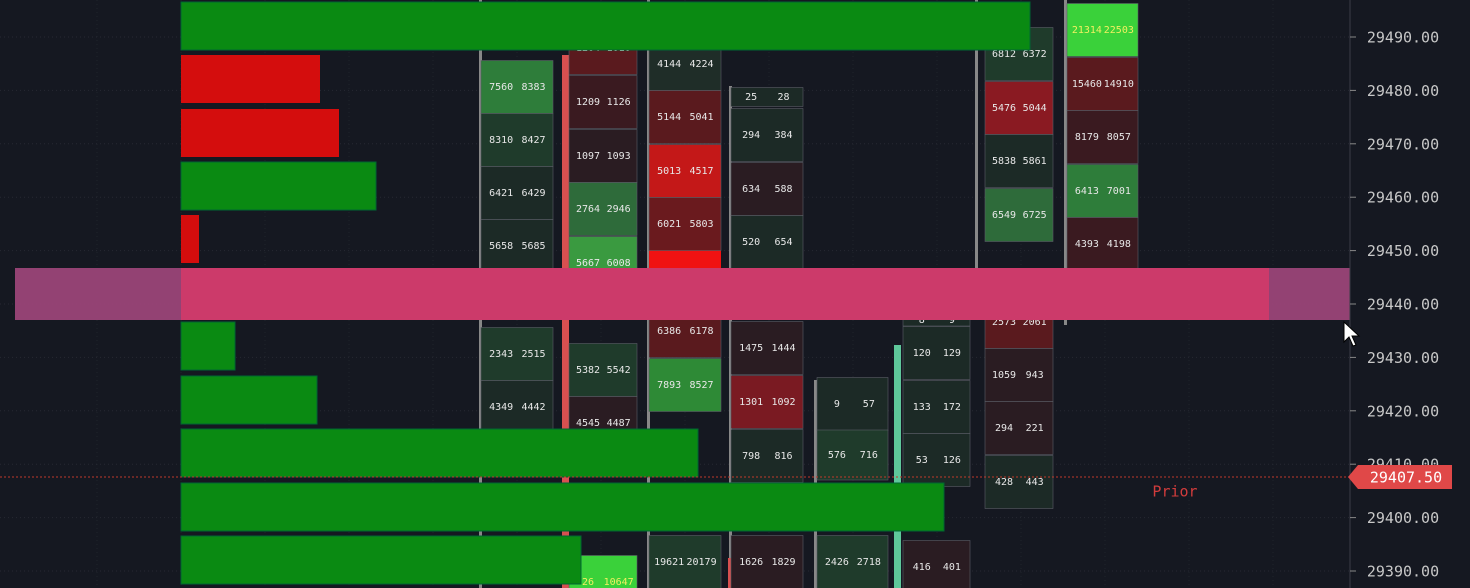 This screenshot has width=1470, height=588. Describe the element at coordinates (1035, 161) in the screenshot. I see `ask-volume: 5861` at that location.